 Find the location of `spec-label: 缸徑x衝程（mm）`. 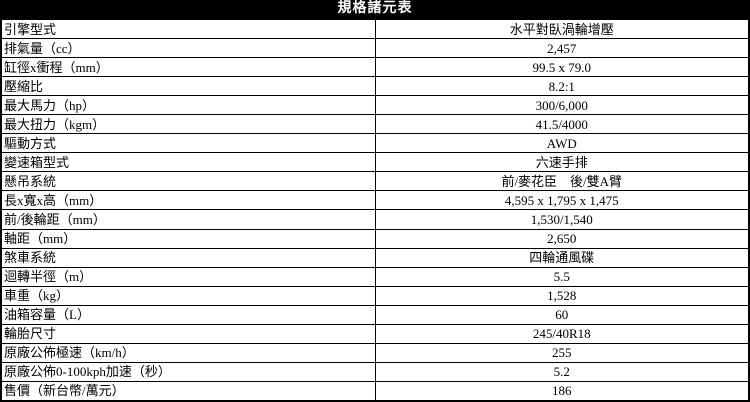

spec-label: 缸徑x衝程（mm） is located at coordinates (188, 67).